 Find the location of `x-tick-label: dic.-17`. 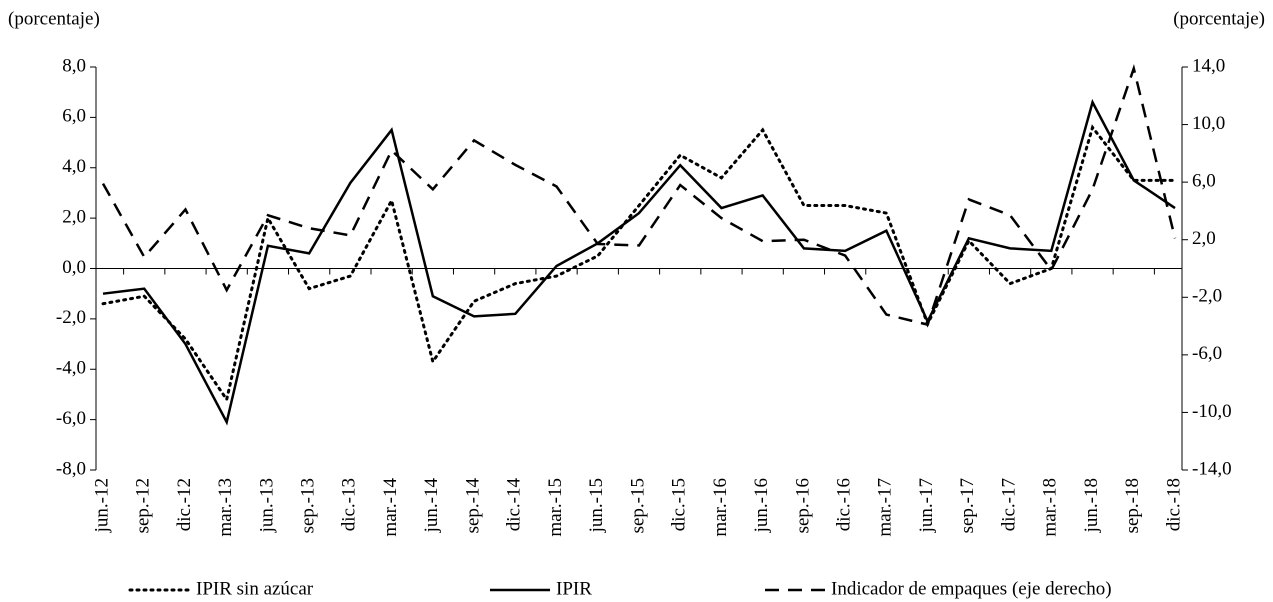

x-tick-label: dic.-17 is located at coordinates (1008, 504).